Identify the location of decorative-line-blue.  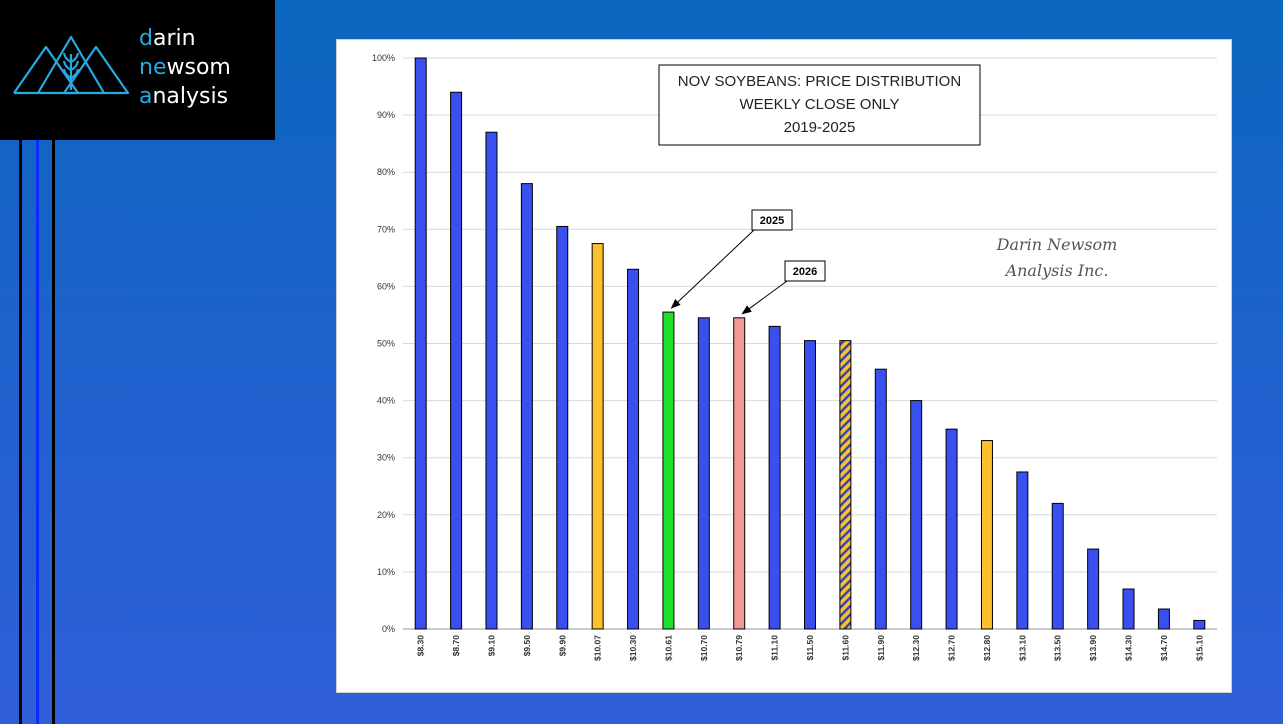
(37, 432).